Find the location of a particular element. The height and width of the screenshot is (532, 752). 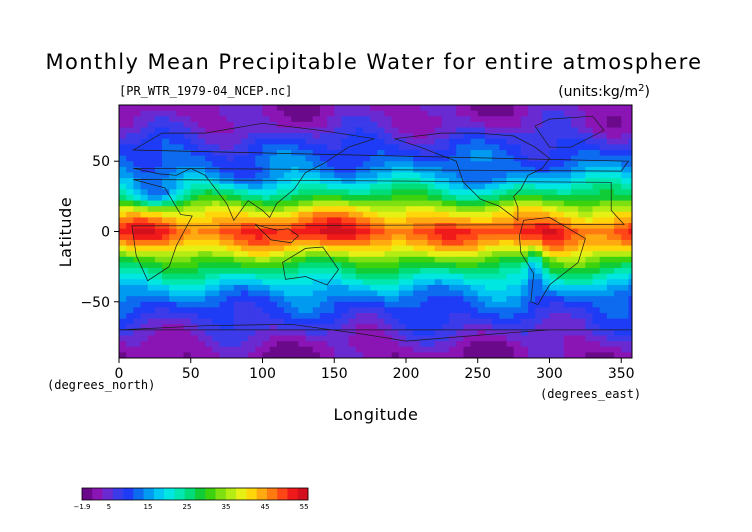

units-label-close: ) is located at coordinates (647, 92).